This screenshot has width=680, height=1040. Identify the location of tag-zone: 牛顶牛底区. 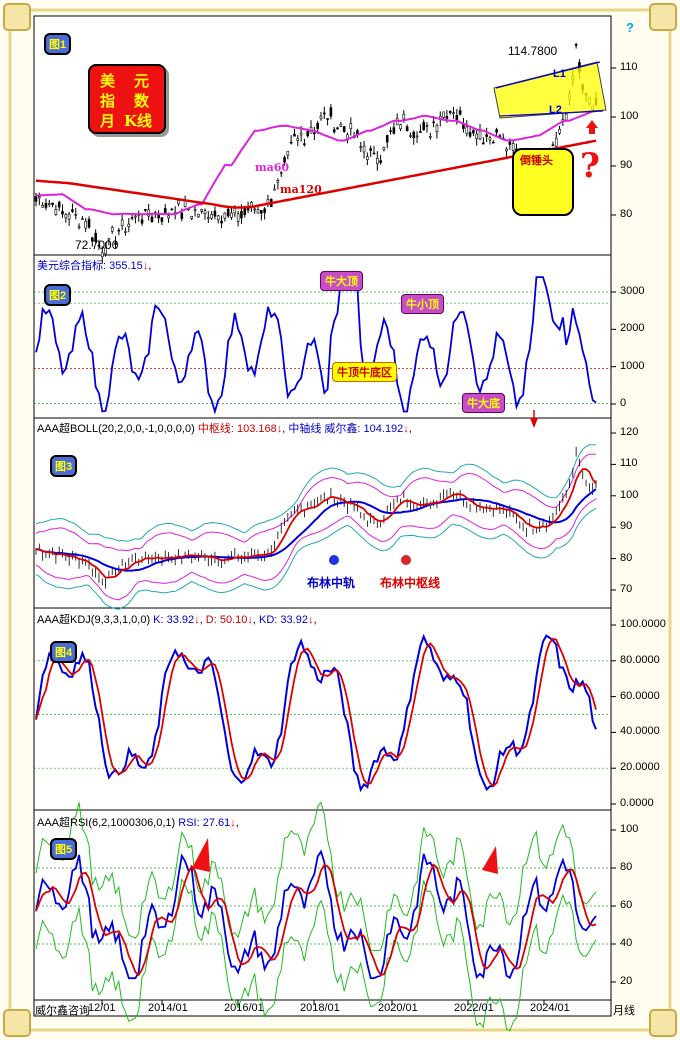
(364, 372).